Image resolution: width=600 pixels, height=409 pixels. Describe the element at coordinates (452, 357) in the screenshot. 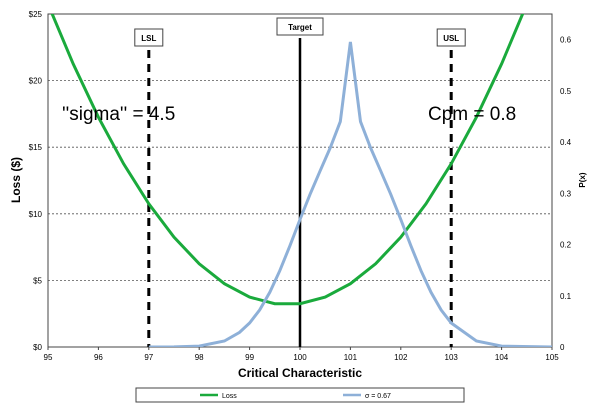

I see `x-tick-label: 103` at that location.